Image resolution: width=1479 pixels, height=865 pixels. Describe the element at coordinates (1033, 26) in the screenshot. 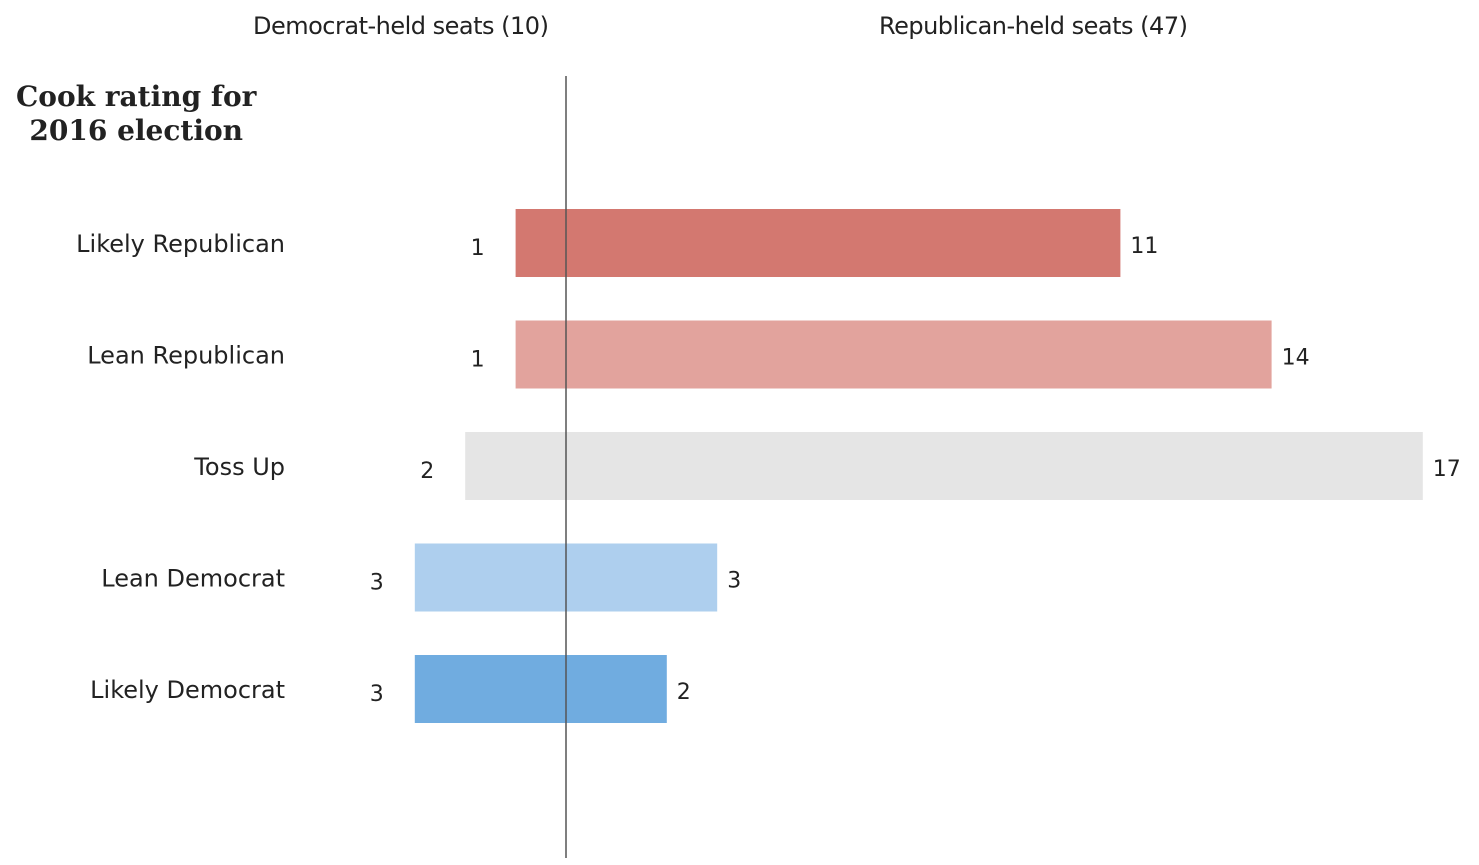

I see `republican-held-header: Republican-held seats (47)` at that location.